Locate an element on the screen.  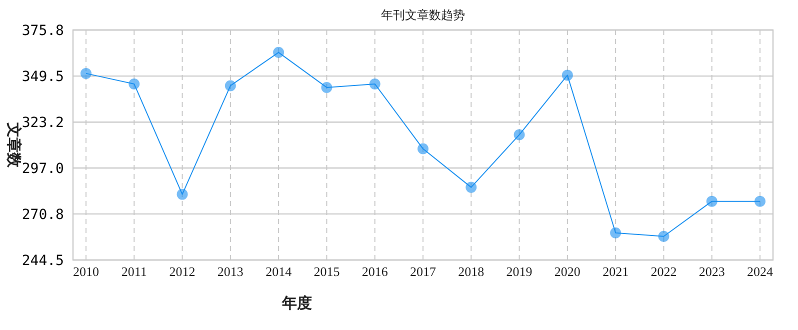
x-tick-label: 2014 is located at coordinates (279, 271).